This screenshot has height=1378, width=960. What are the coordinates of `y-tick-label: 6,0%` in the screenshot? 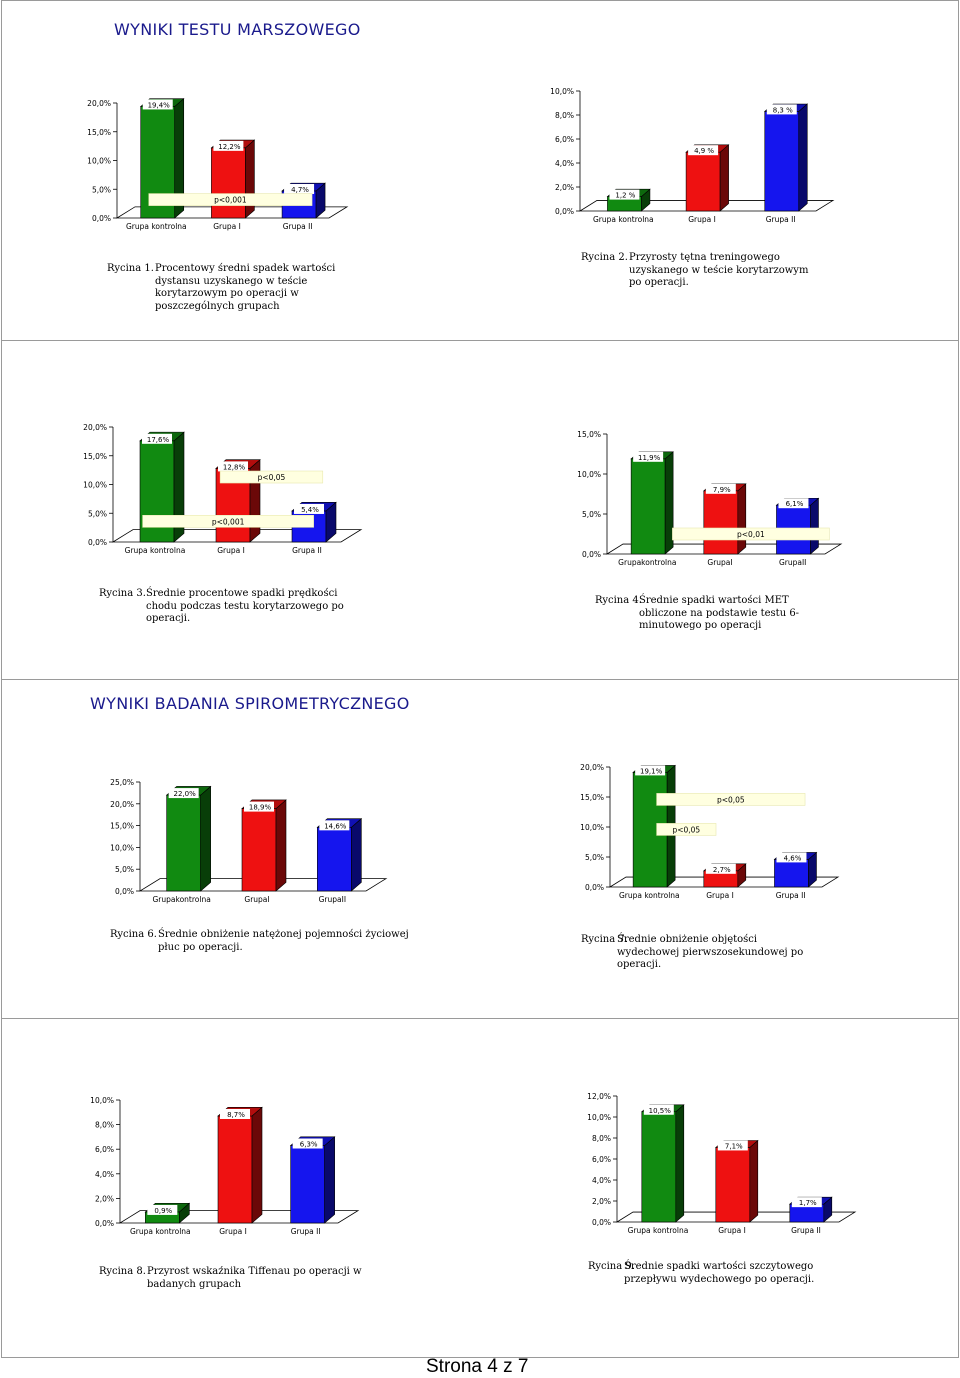 It's located at (564, 139).